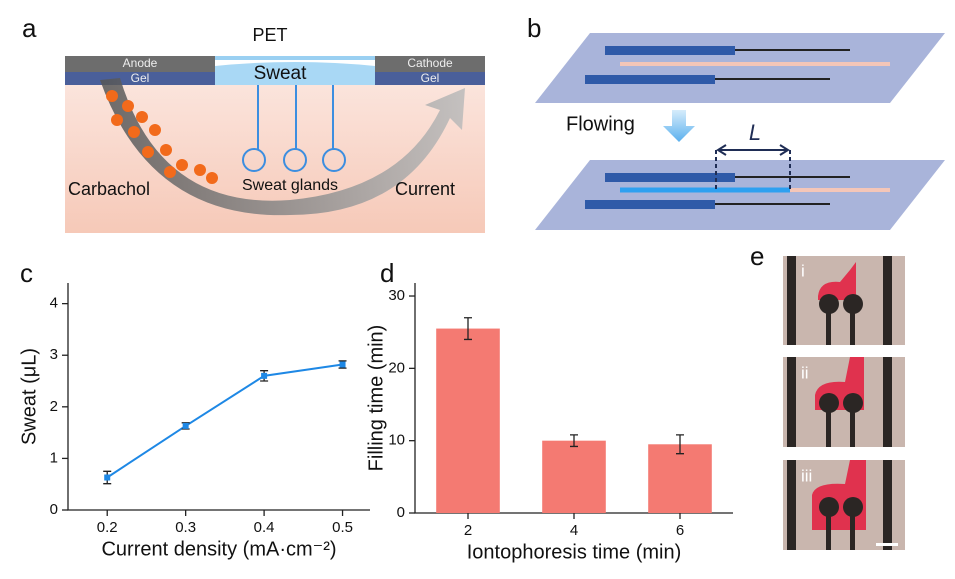 The image size is (955, 579). What do you see at coordinates (342, 527) in the screenshot?
I see `x-tick-label: 0.5` at bounding box center [342, 527].